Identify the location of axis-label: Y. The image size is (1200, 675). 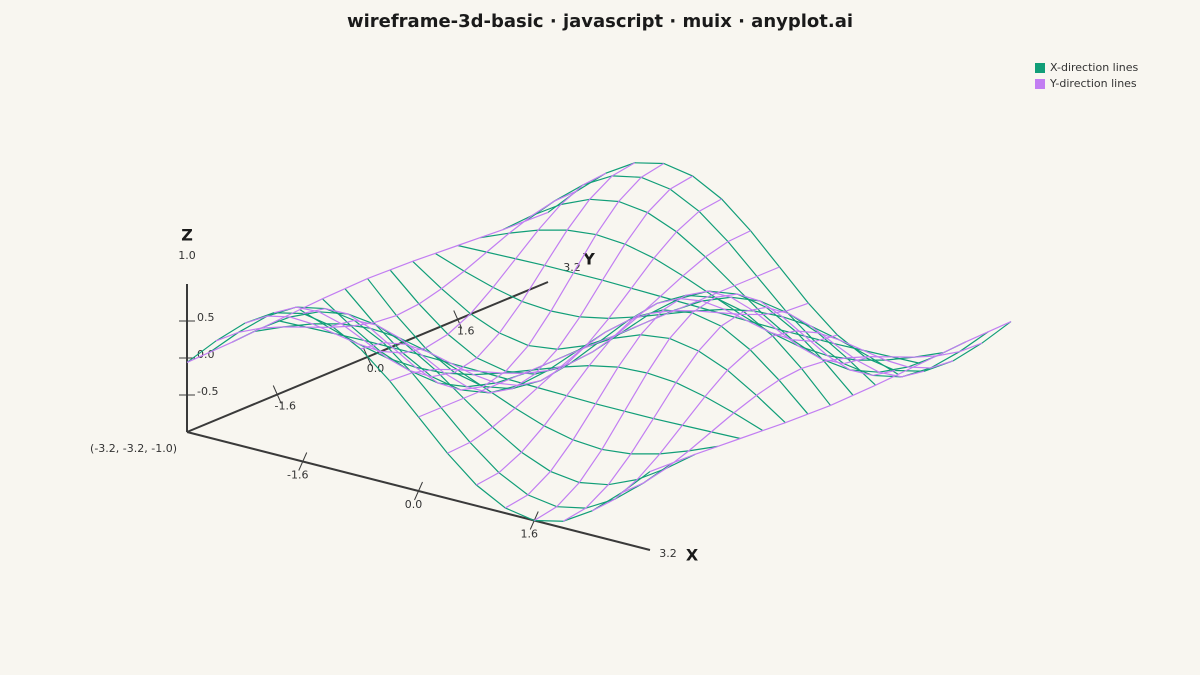
(588, 259).